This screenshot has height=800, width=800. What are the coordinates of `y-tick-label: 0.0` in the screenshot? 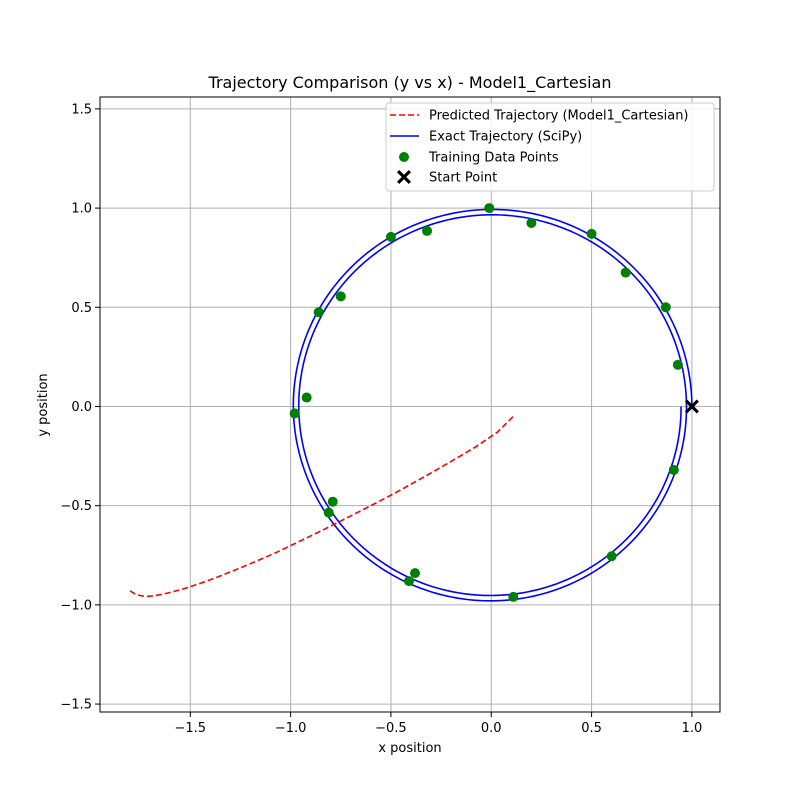 It's located at (81, 407).